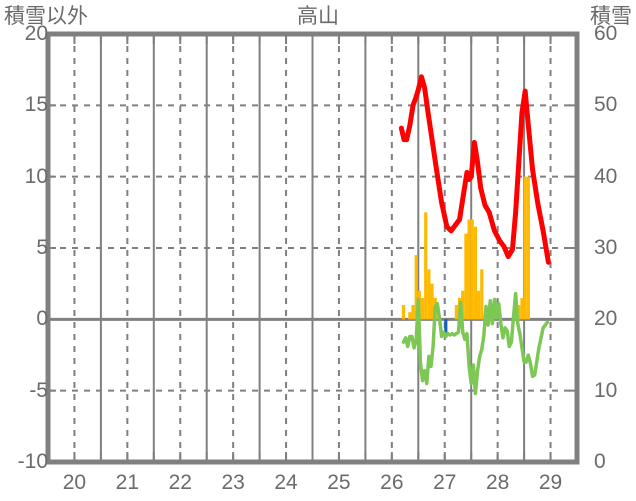 This screenshot has height=501, width=636. What do you see at coordinates (550, 482) in the screenshot?
I see `x-axis-tick-label: 29` at bounding box center [550, 482].